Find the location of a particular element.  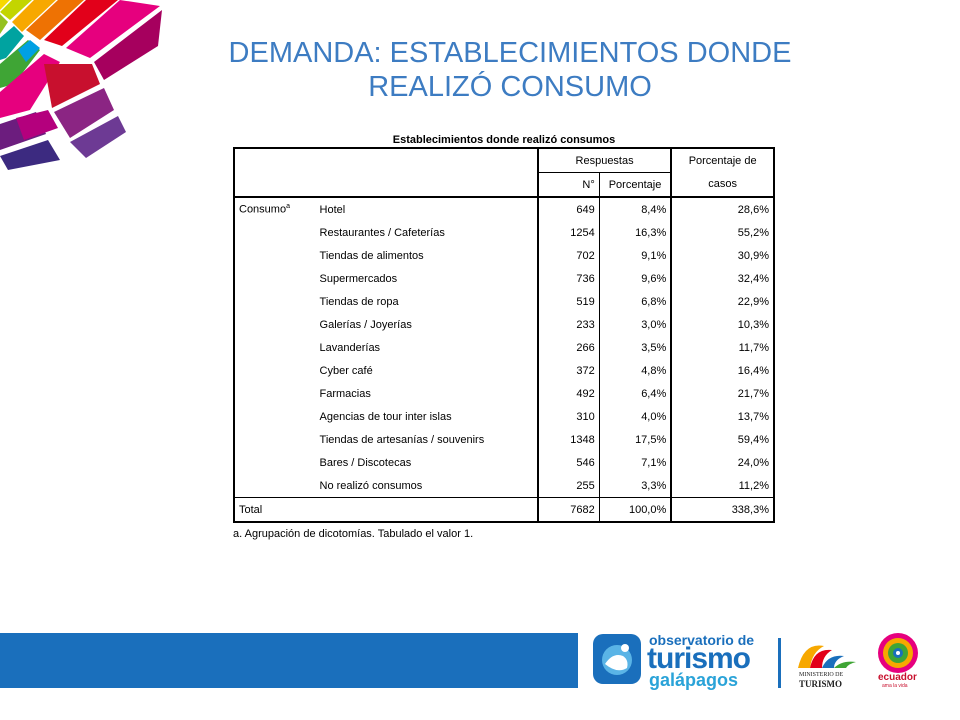

row-cases: 24,0% is located at coordinates (753, 462).